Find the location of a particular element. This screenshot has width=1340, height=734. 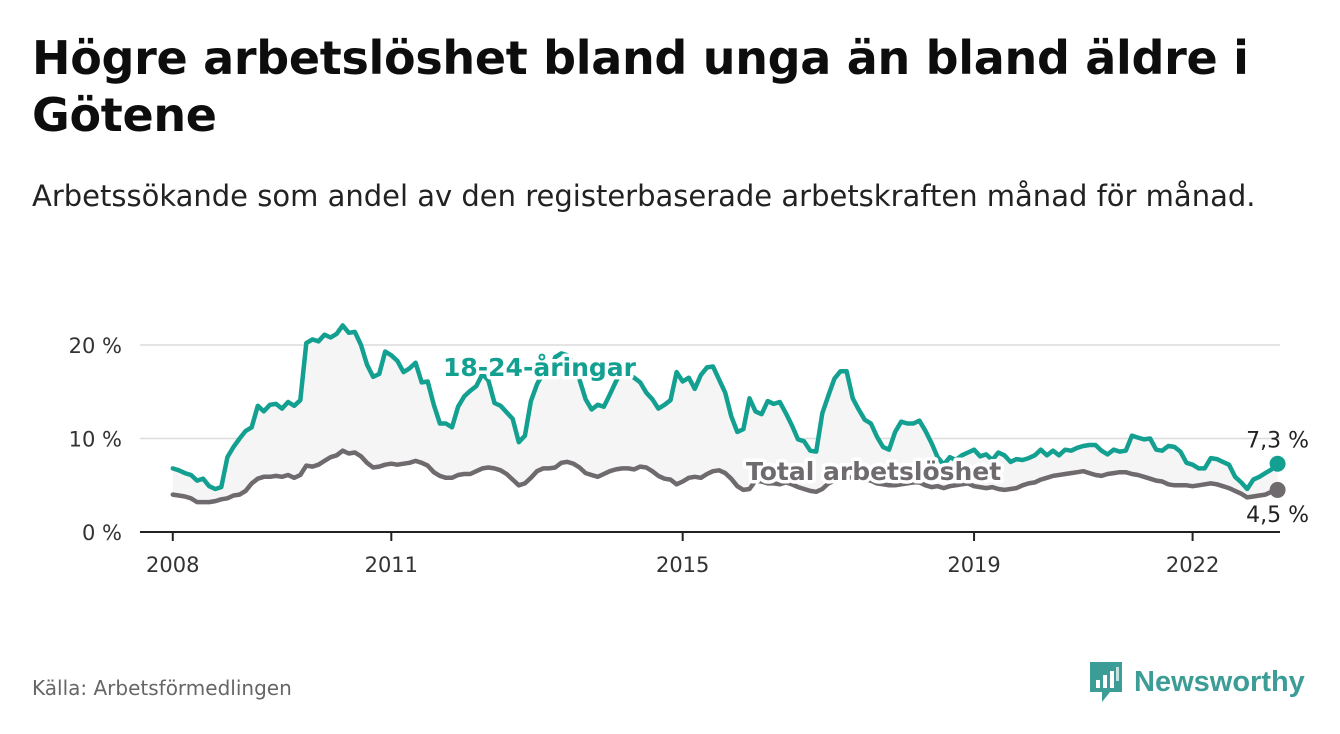

brand-logo: Newsworthy is located at coordinates (1196, 682).